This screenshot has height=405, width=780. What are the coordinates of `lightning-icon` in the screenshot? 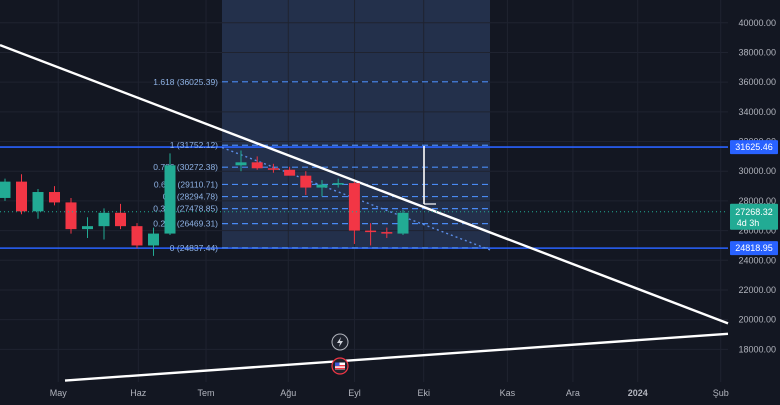 It's located at (340, 342).